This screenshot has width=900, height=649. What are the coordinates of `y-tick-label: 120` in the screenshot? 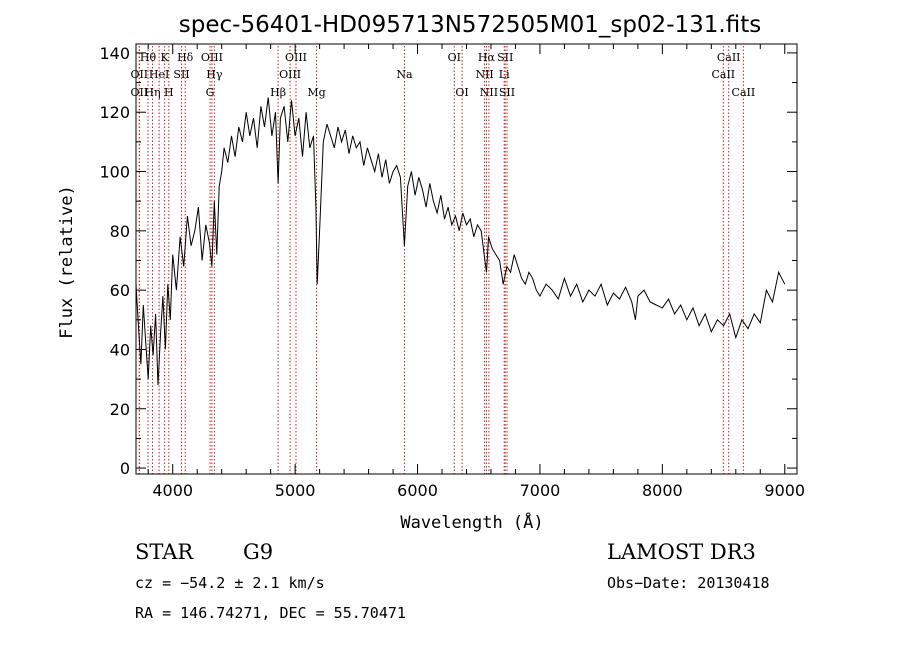 It's located at (114, 112).